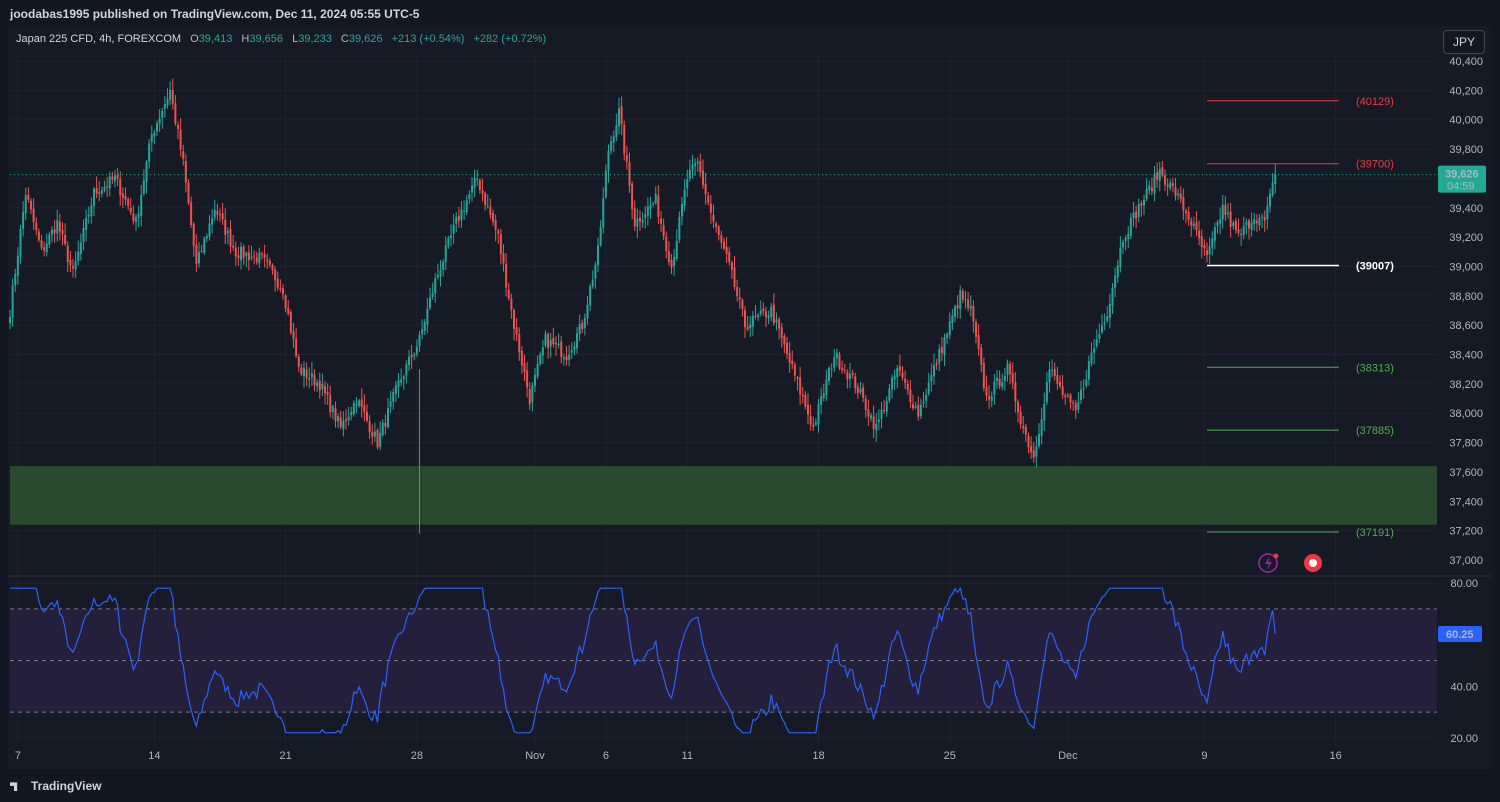  I want to click on symbol-title: Japan 225 CFD, 4h, FOREXCOM, so click(99, 39).